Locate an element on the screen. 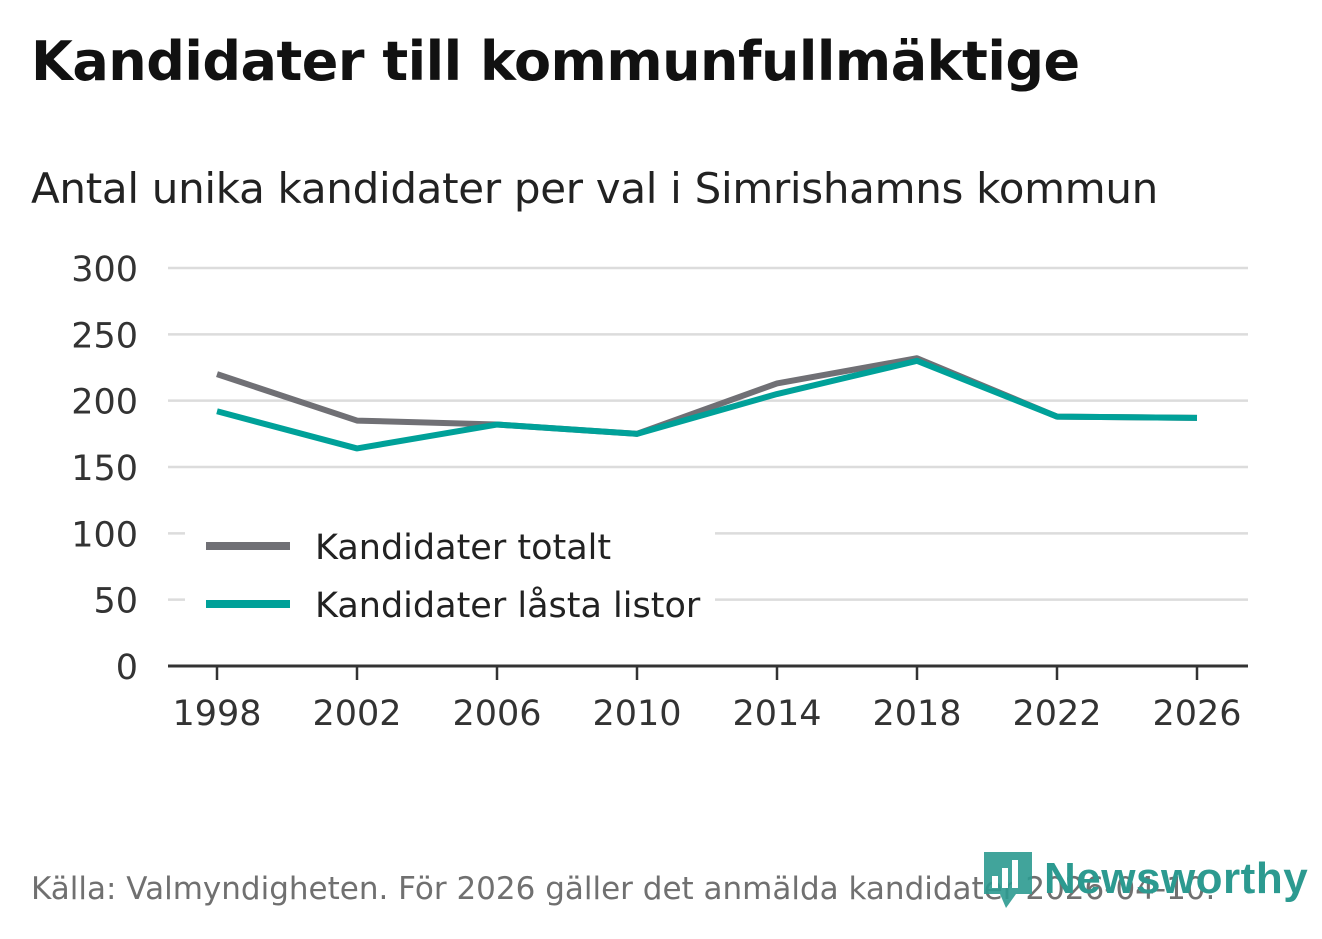 This screenshot has width=1322, height=939. legend: Kandidater totalt Kandidater låsta listor is located at coordinates (450, 575).